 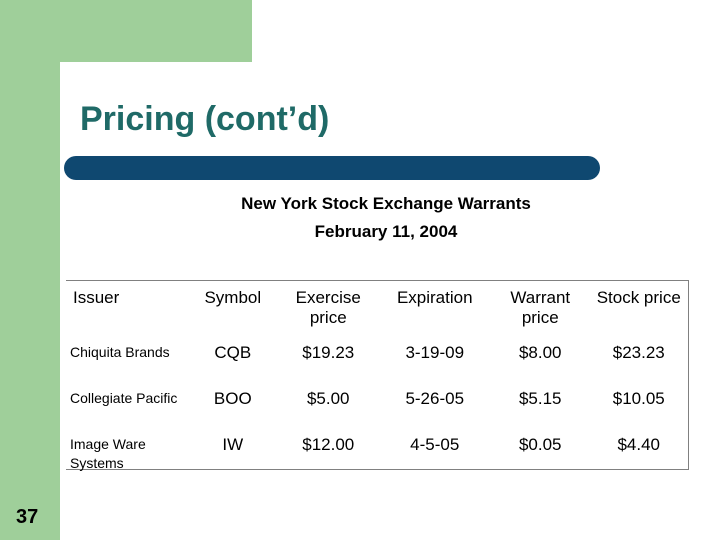 What do you see at coordinates (328, 352) in the screenshot?
I see `cell-exercise-price: $19.23` at bounding box center [328, 352].